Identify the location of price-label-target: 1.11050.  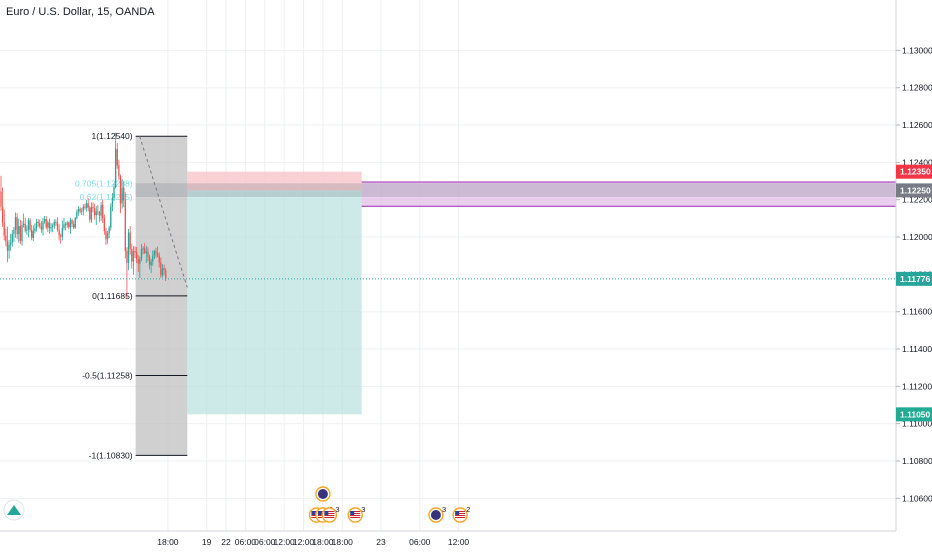
(914, 414).